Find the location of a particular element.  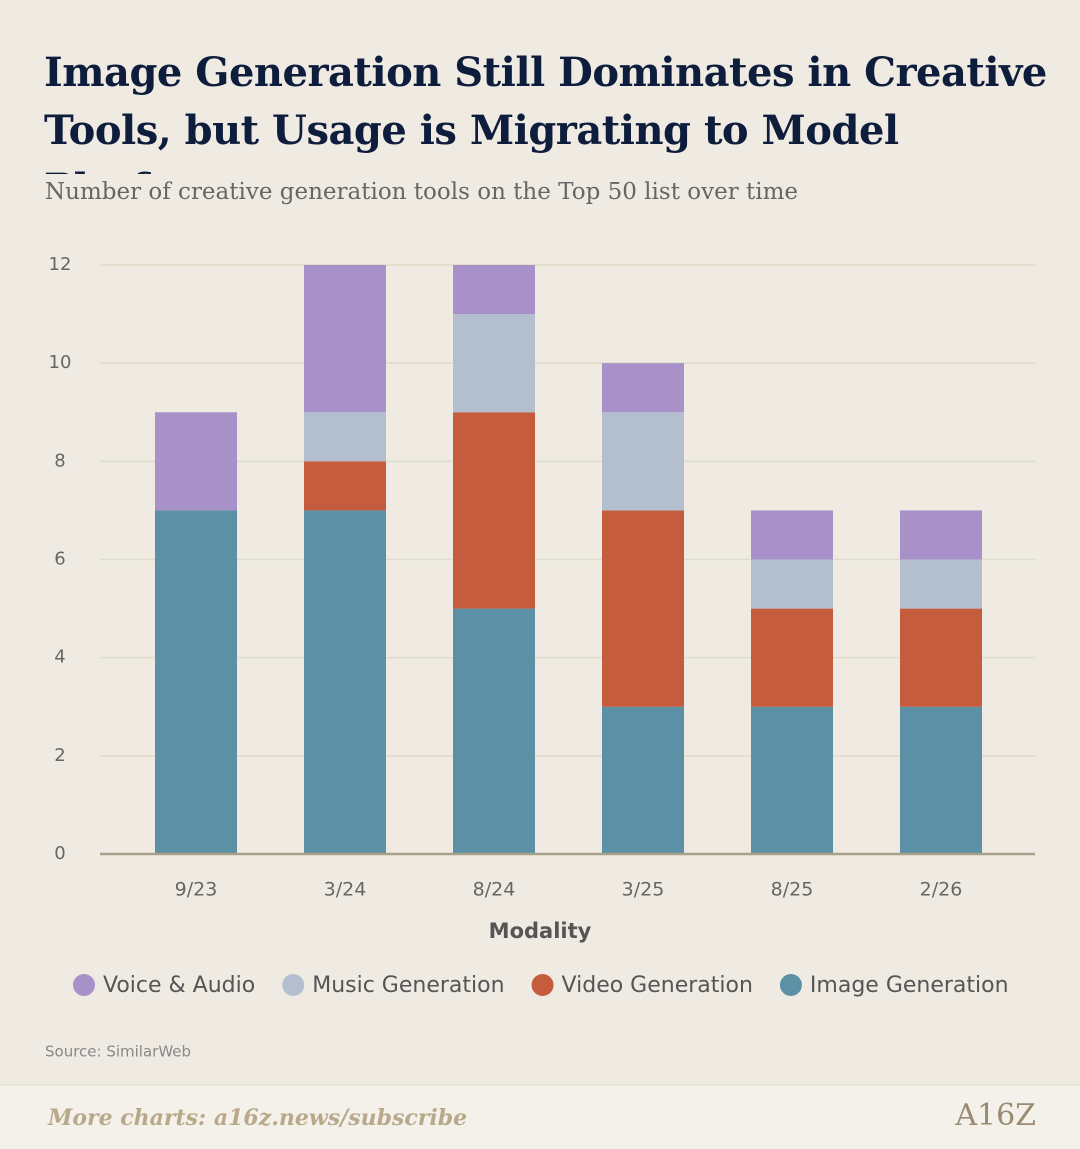

legend-label: Voice & Audio is located at coordinates (179, 985).